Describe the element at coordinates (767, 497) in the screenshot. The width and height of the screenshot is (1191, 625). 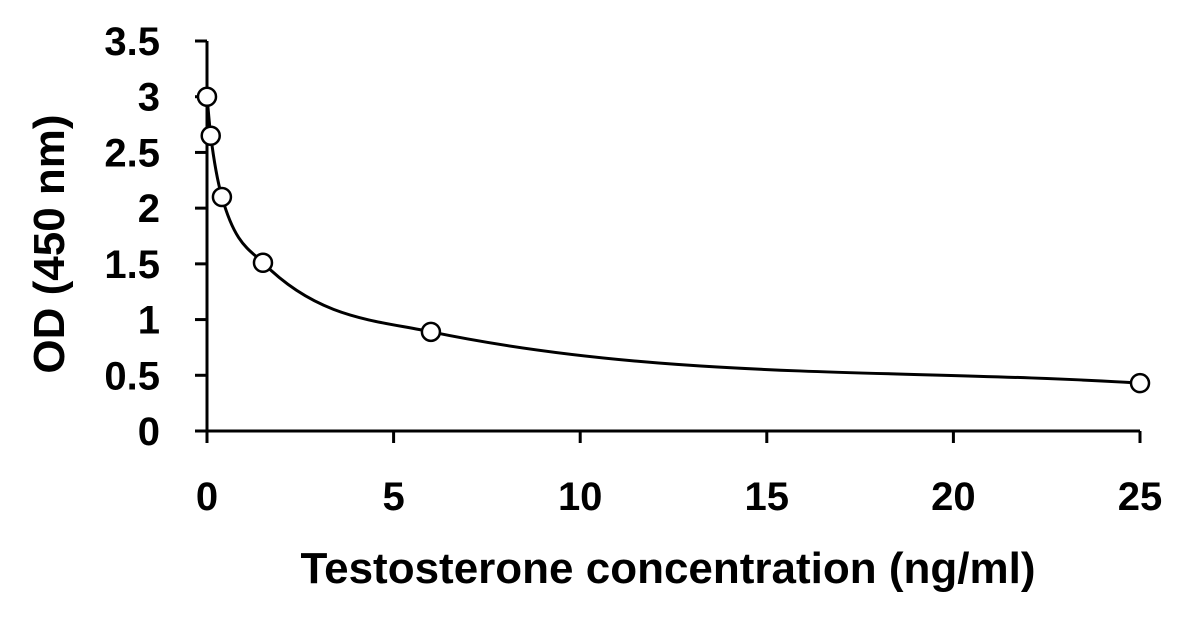
I see `x-tick-label: 15` at that location.